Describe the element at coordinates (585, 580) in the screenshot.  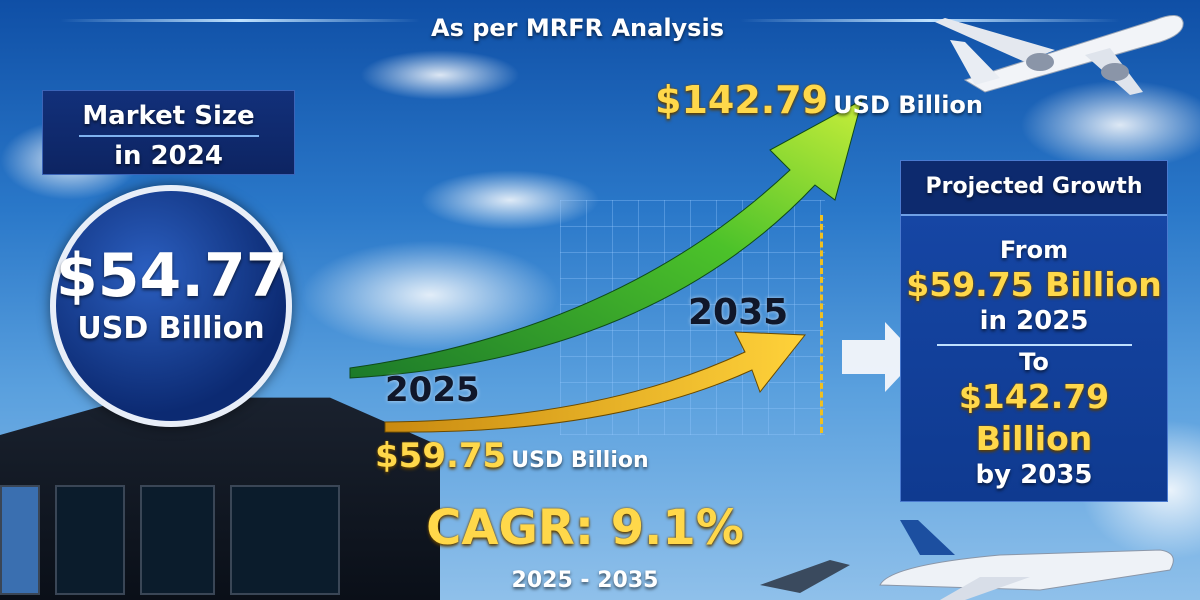
I see `cagr-period: 2025 - 2035` at that location.